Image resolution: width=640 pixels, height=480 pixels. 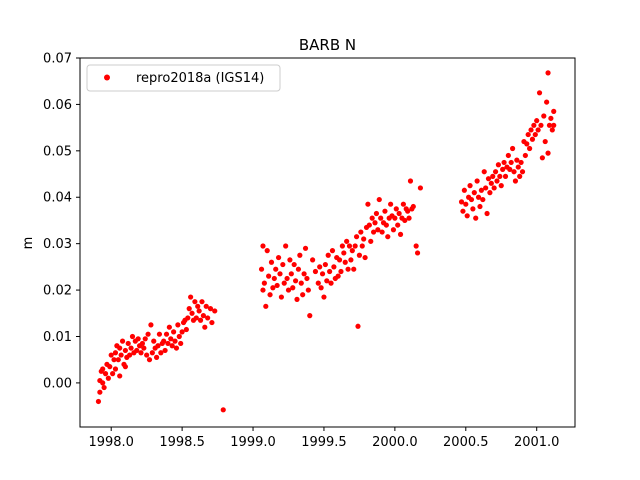 What do you see at coordinates (57, 244) in the screenshot?
I see `y-tick-label: 0.03` at bounding box center [57, 244].